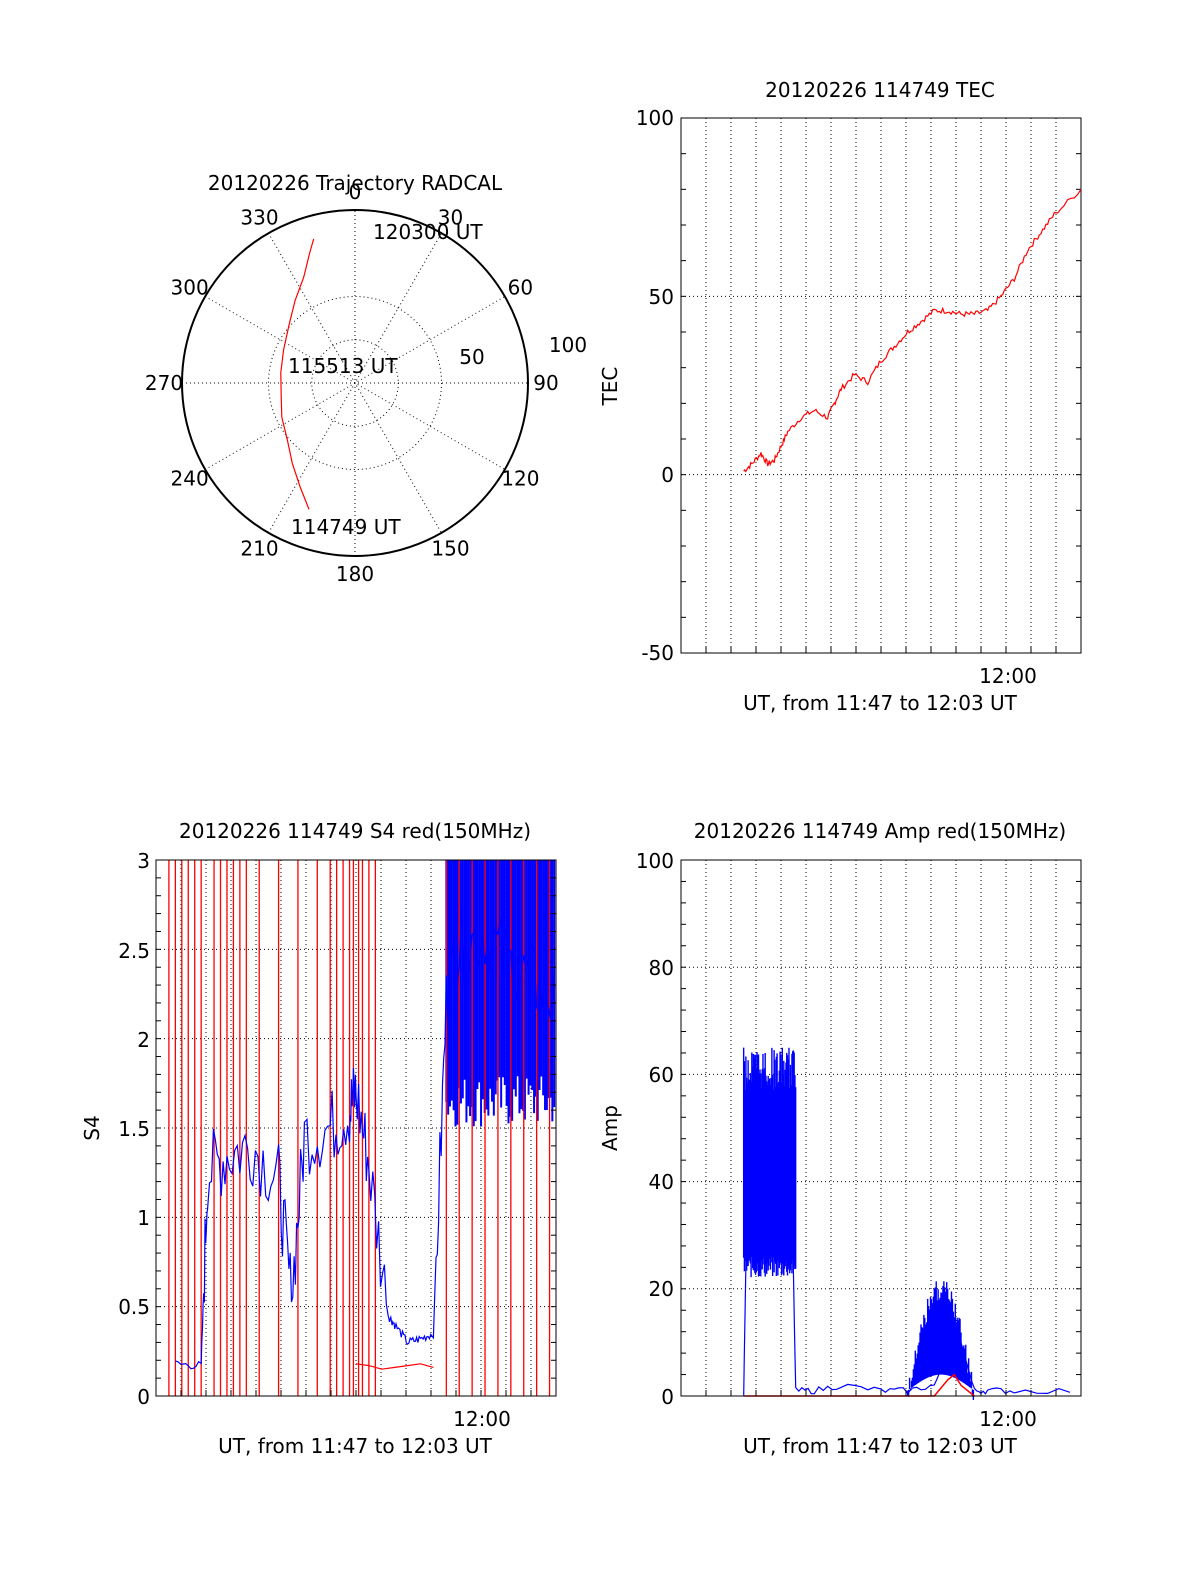 This screenshot has height=1575, width=1200. I want to click on polar-radius-label-50: 50, so click(471, 357).